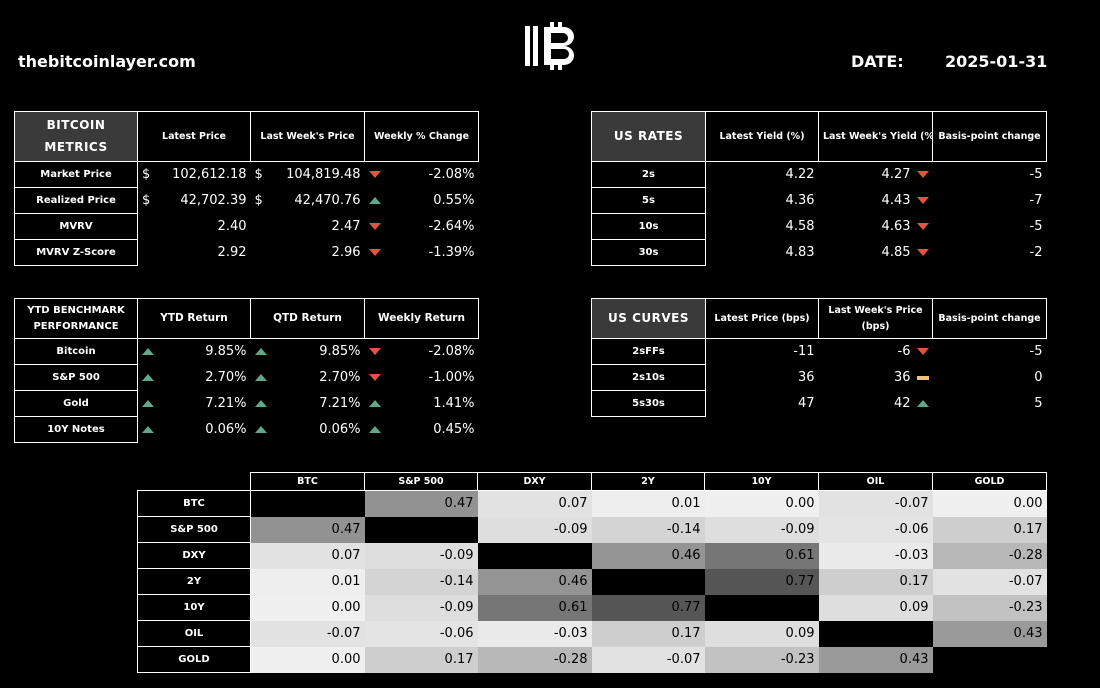 The width and height of the screenshot is (1100, 688). I want to click on last-week-value: 104,819.48, so click(323, 175).